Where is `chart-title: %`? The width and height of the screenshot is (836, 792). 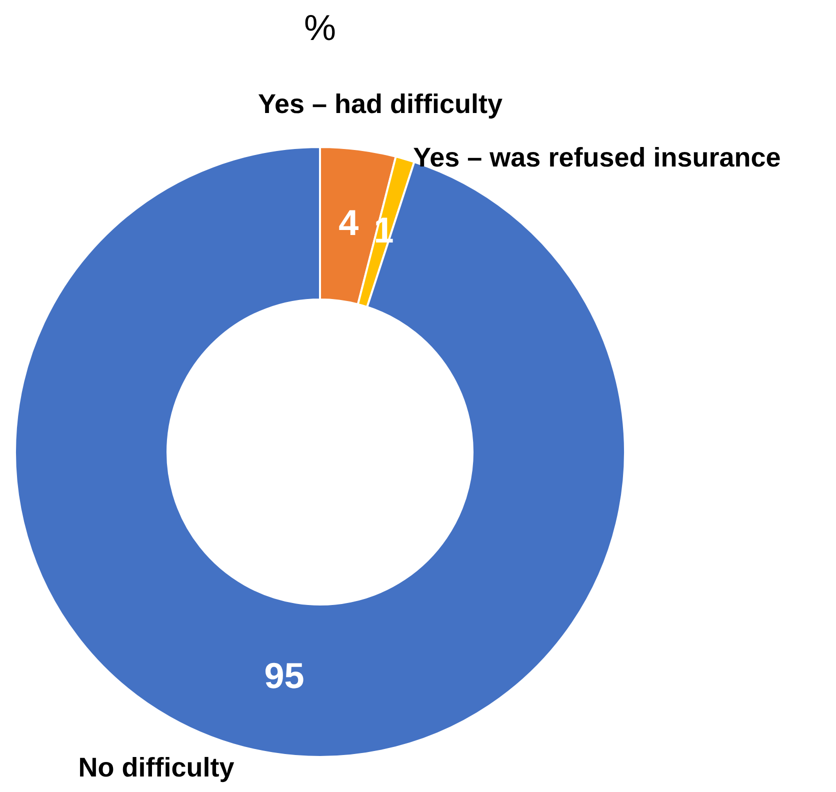 chart-title: % is located at coordinates (320, 27).